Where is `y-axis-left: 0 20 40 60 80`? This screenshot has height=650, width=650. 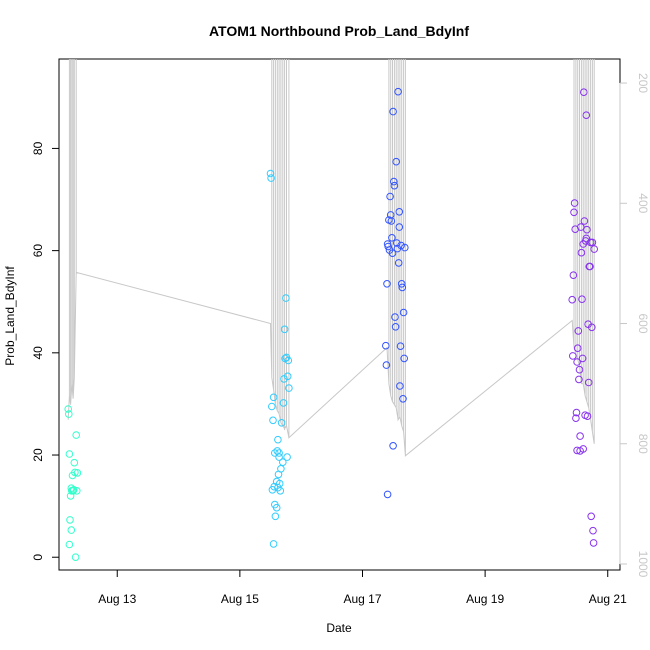 y-axis-left: 0 20 40 60 80 is located at coordinates (45, 351).